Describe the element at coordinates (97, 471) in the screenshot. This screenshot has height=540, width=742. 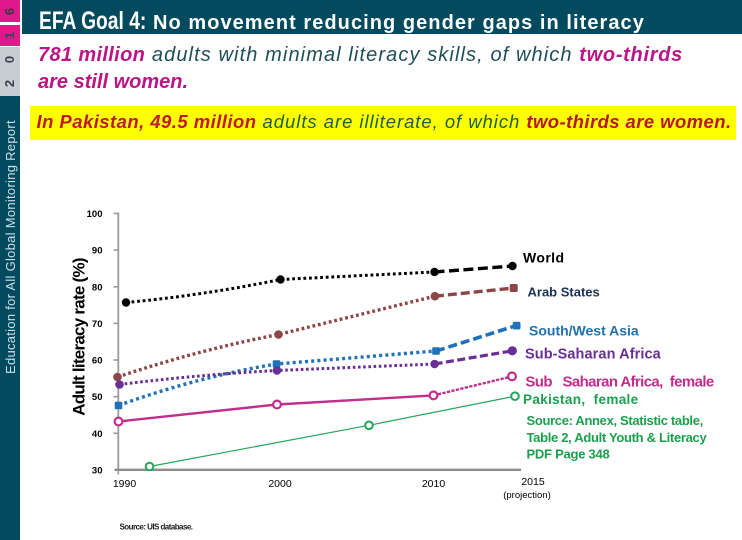
I see `svg-text: 30` at that location.